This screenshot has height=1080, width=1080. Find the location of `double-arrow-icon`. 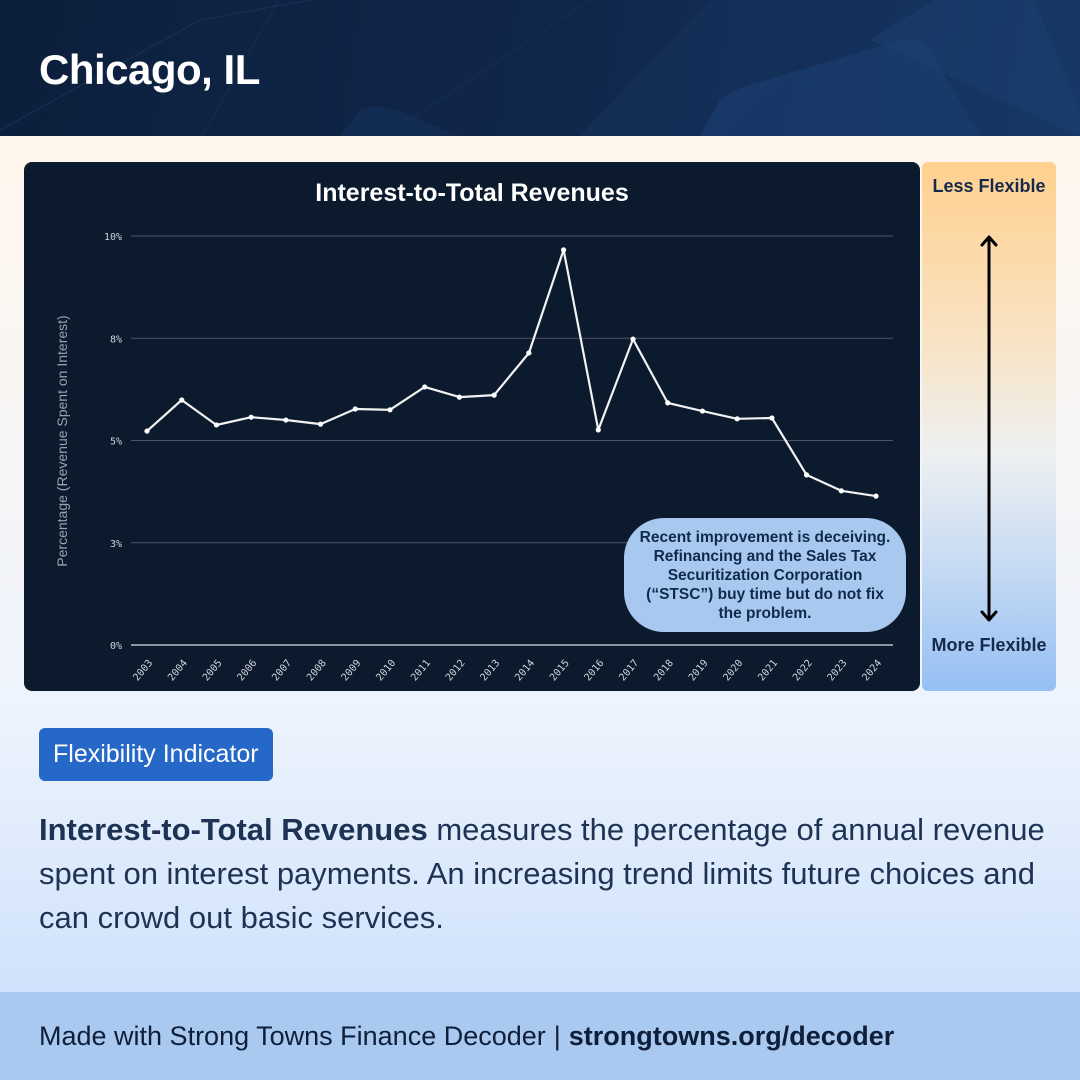

double-arrow-icon is located at coordinates (989, 428).